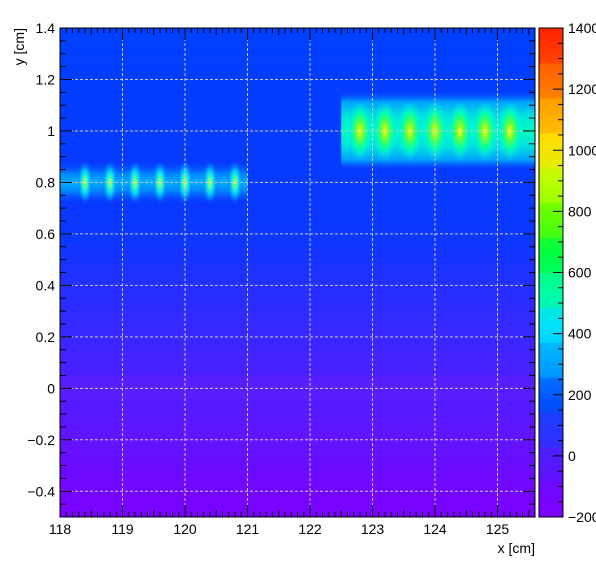 This screenshot has width=596, height=572. I want to click on y-tick-label-7: 1, so click(51, 131).